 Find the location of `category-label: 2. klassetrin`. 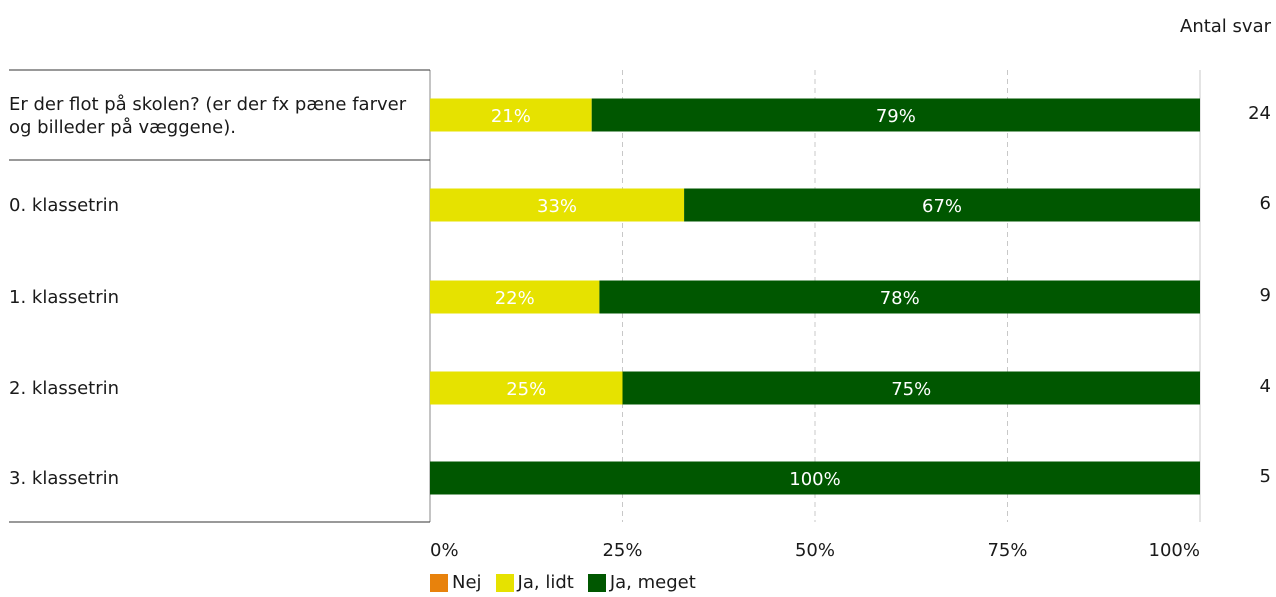

category-label: 2. klassetrin is located at coordinates (64, 388).